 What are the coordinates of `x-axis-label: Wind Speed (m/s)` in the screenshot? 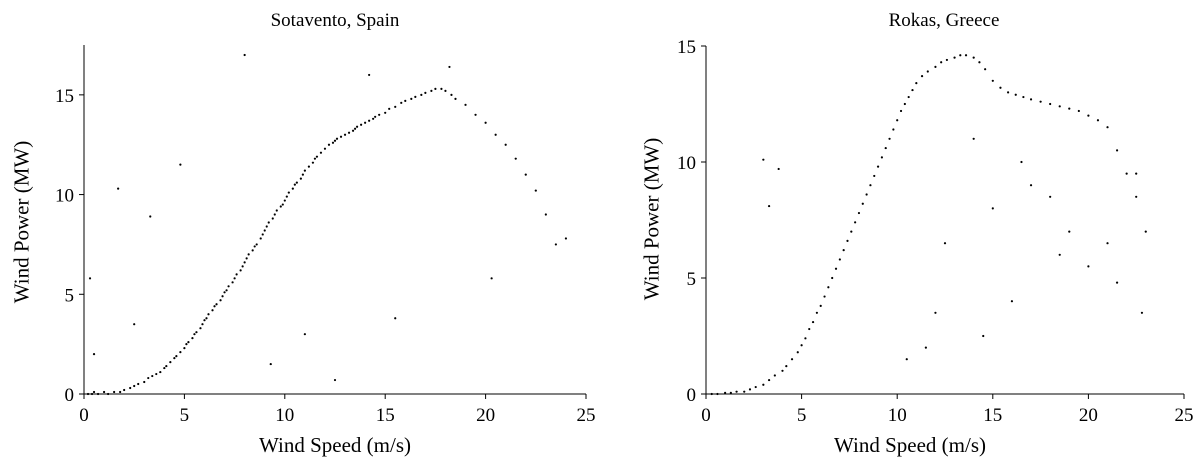 It's located at (910, 445).